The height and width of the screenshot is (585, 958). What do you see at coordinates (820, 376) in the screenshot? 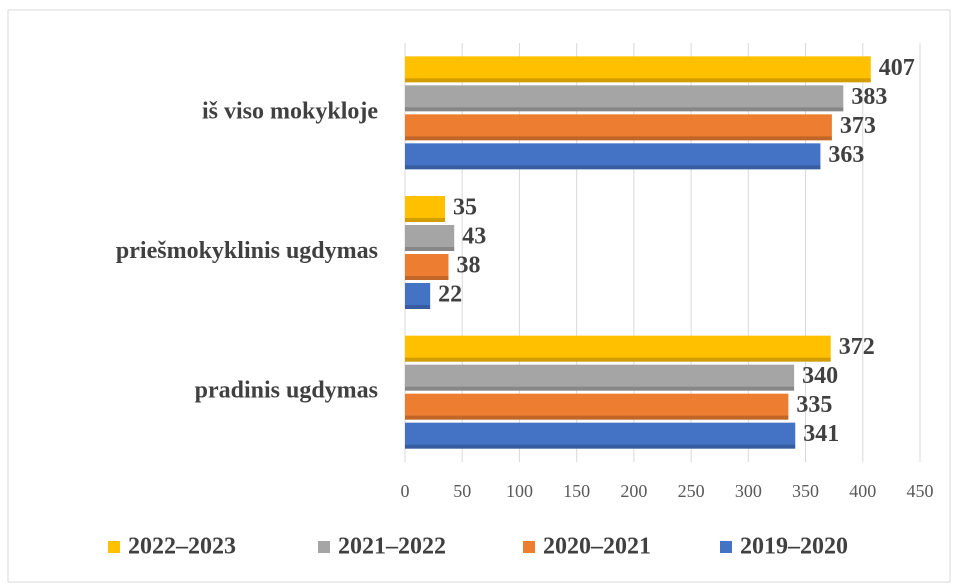
I see `data-label: 340` at bounding box center [820, 376].